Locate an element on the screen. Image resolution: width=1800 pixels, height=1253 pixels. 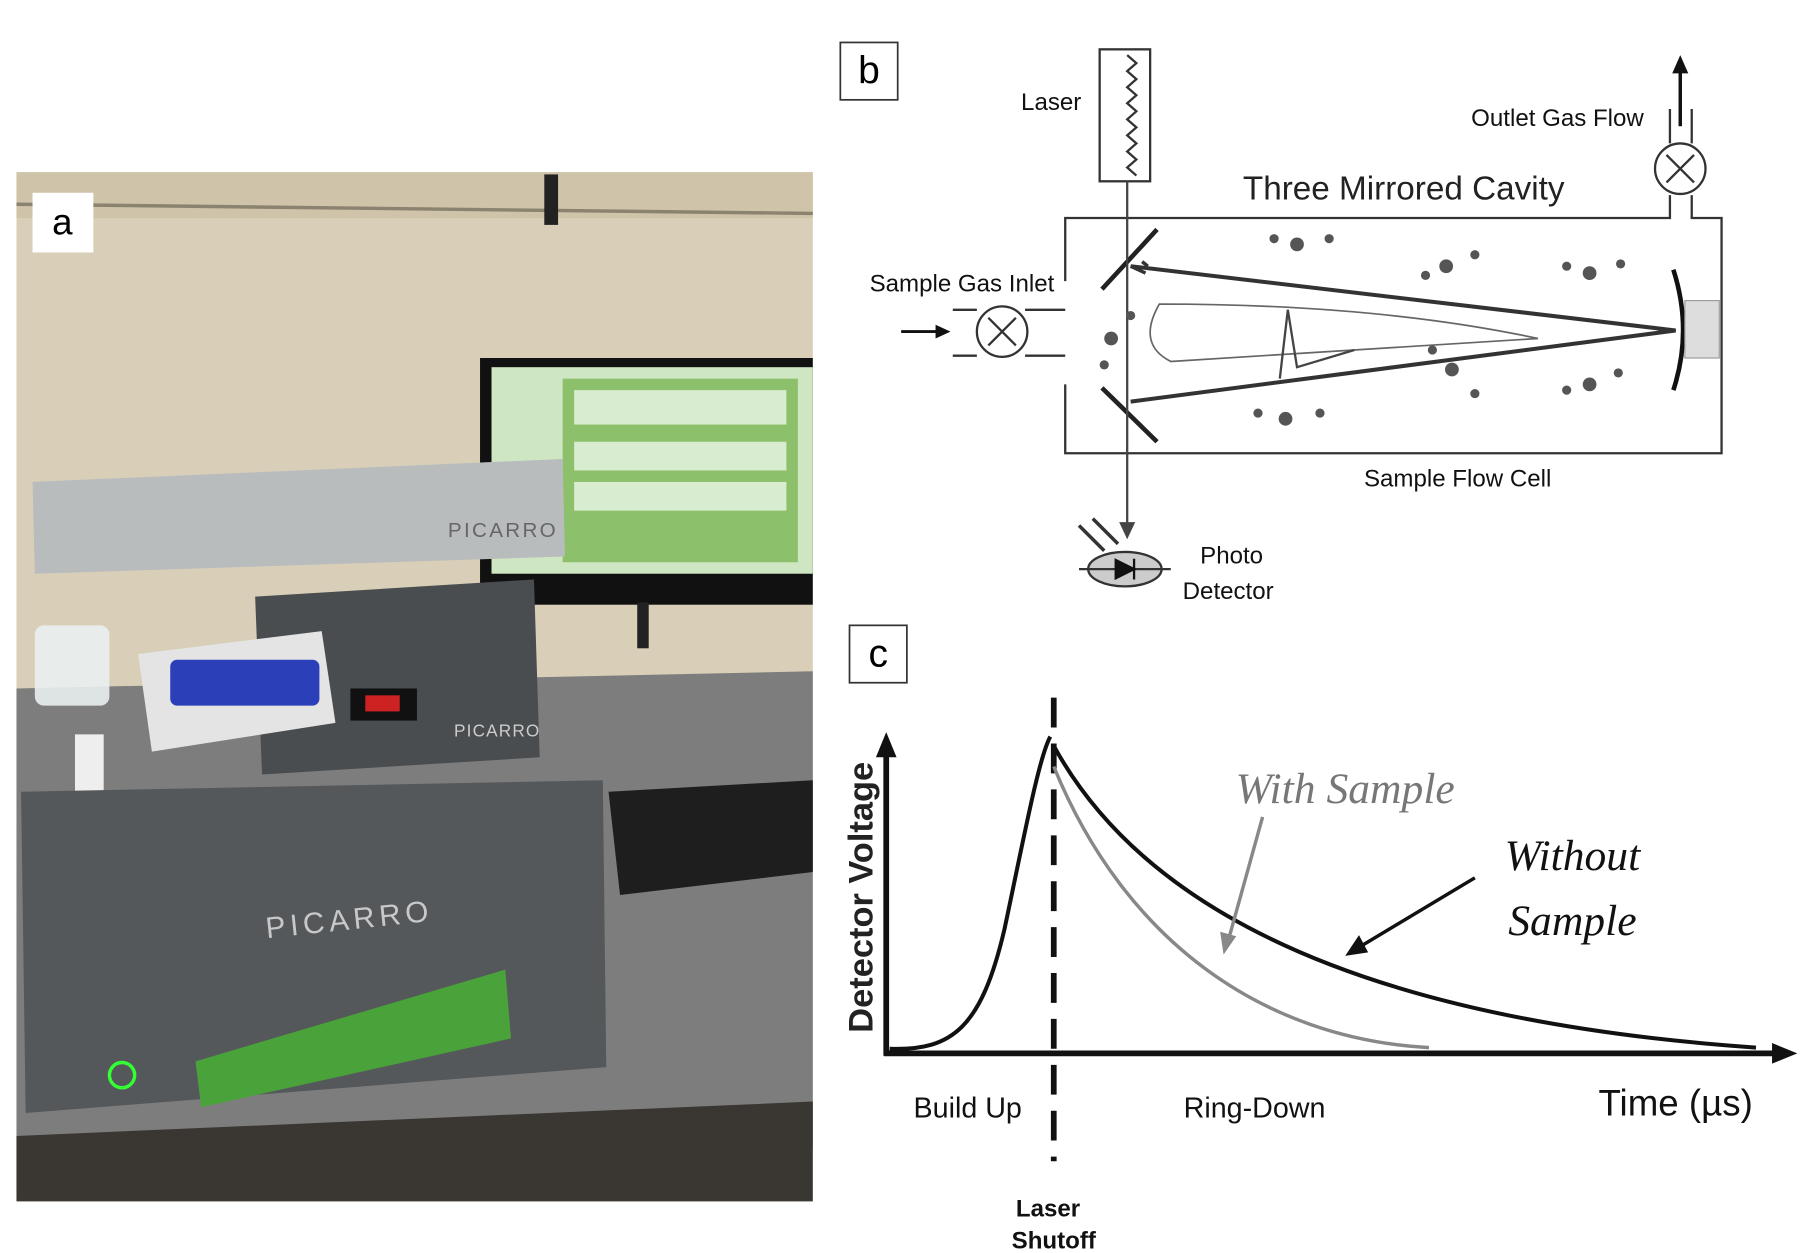
flow-cell-label: Sample Flow Cell is located at coordinates (1457, 479).